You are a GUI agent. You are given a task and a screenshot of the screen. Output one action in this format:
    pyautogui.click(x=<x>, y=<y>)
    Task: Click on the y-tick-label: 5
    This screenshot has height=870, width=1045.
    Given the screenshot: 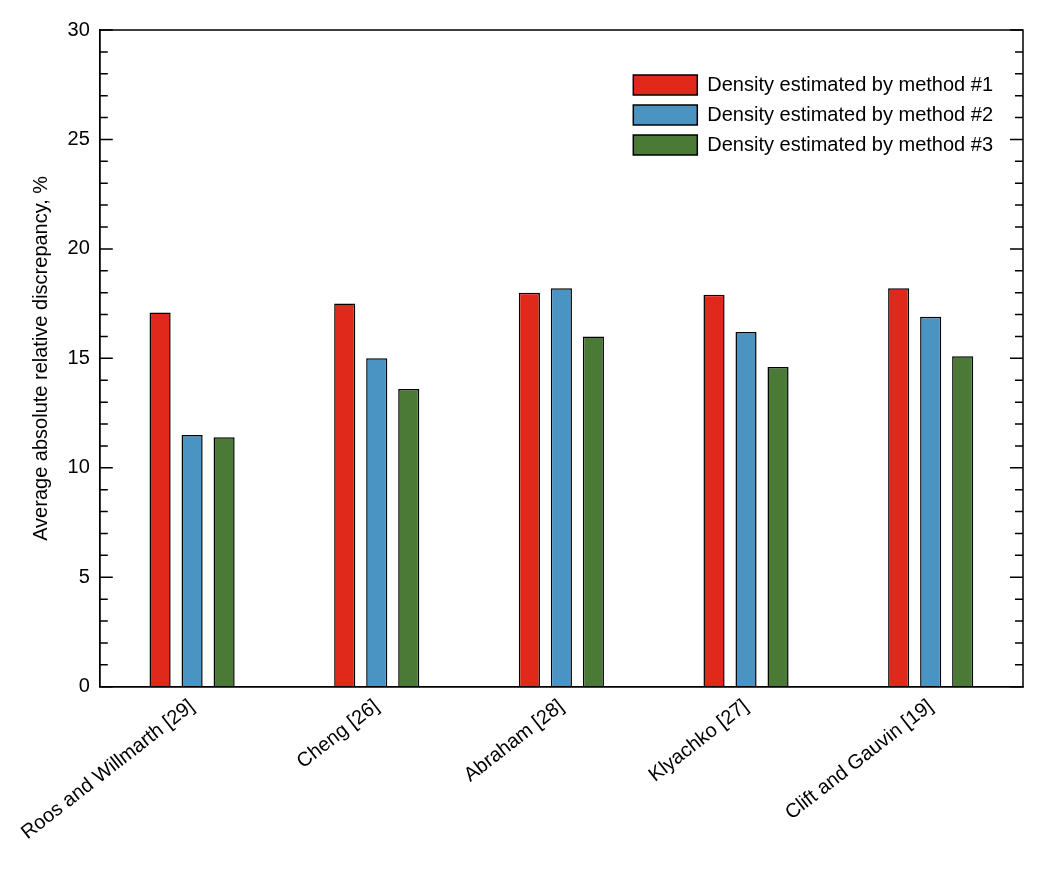 What is the action you would take?
    pyautogui.click(x=84, y=575)
    